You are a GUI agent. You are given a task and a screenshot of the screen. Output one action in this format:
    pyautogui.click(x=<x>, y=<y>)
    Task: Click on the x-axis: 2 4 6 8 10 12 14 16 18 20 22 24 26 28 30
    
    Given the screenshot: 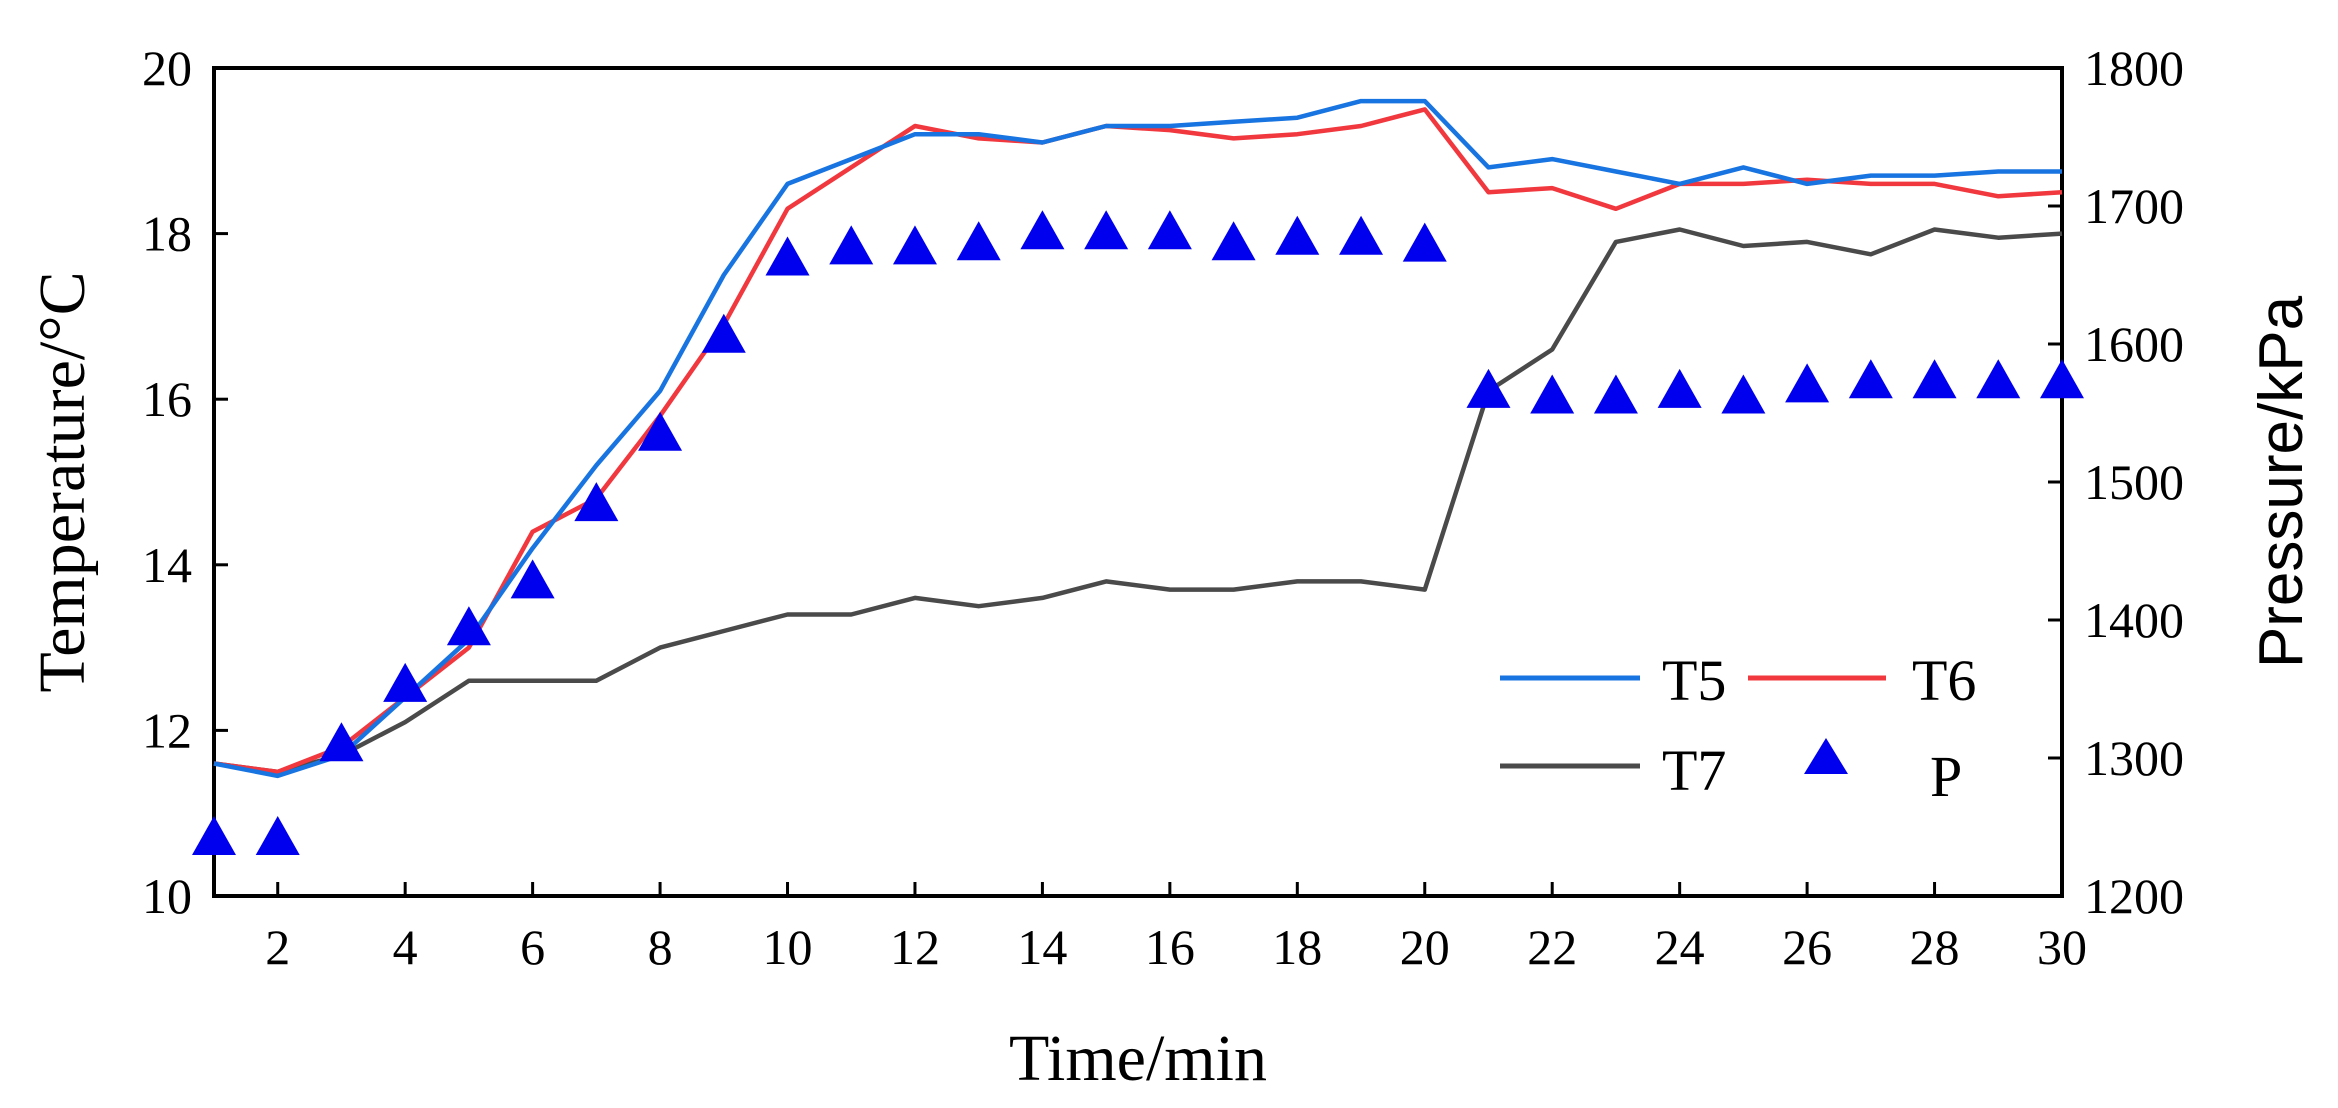 What is the action you would take?
    pyautogui.click(x=1176, y=928)
    